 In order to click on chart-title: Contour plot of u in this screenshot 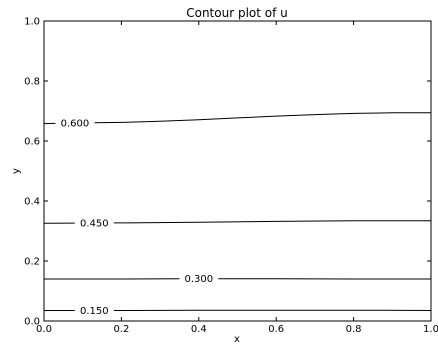, I will do `click(237, 13)`.